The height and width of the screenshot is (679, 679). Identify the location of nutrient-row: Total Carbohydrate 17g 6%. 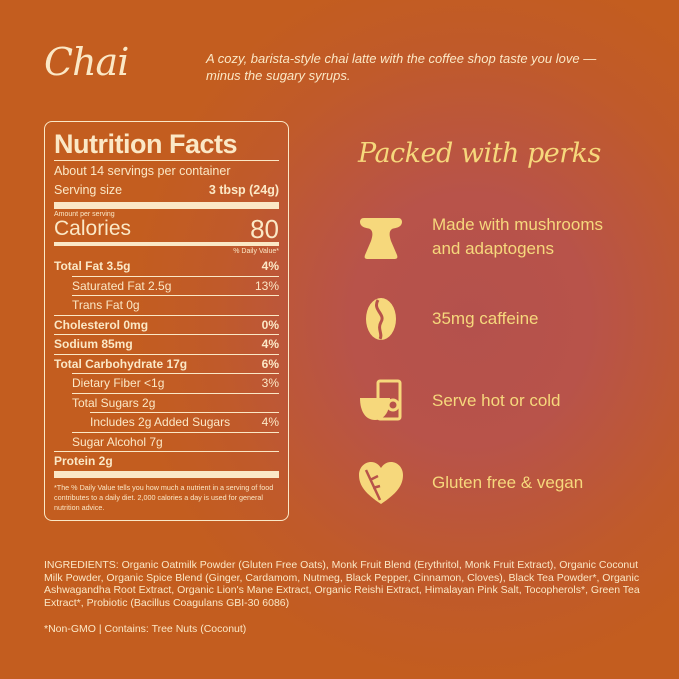
(166, 364).